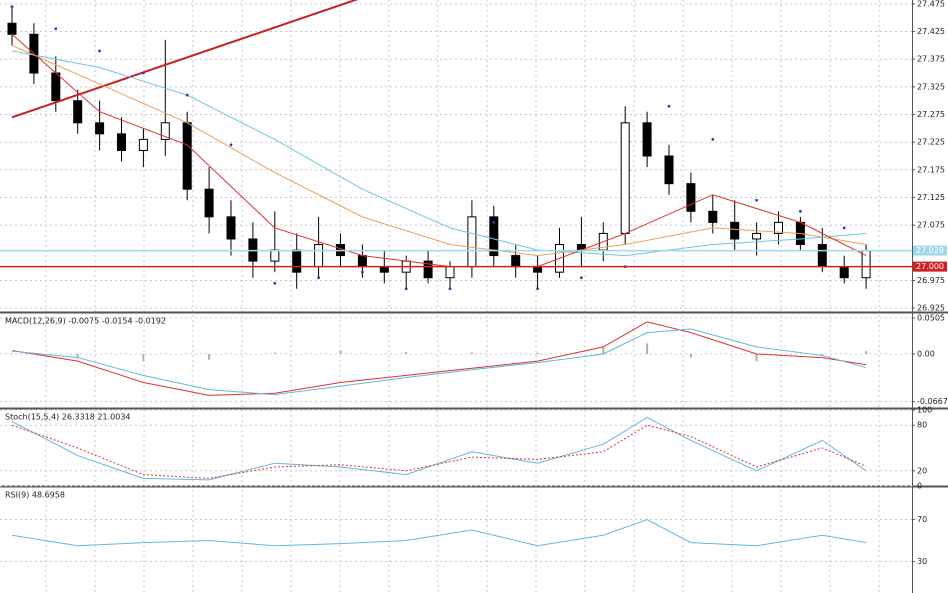  What do you see at coordinates (931, 4) in the screenshot?
I see `y-tick-label: 27.475` at bounding box center [931, 4].